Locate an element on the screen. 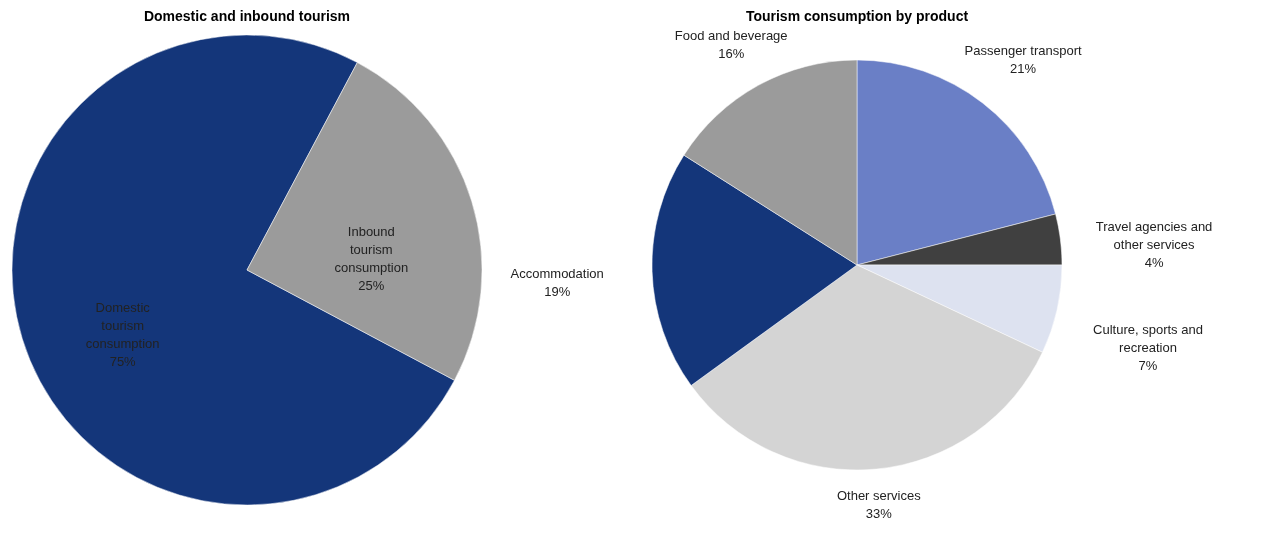 The image size is (1271, 552). data-label: 19% is located at coordinates (557, 292).